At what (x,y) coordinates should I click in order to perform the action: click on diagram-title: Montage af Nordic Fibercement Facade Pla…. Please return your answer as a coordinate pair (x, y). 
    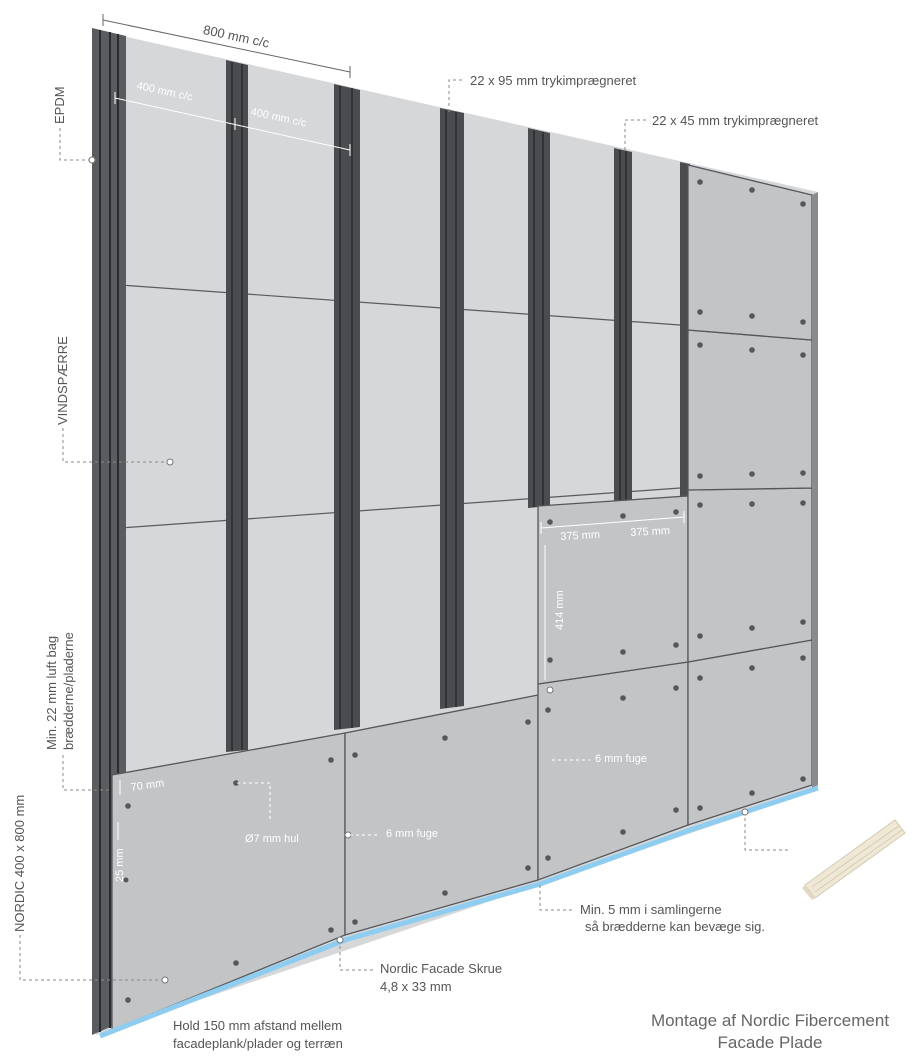
    Looking at the image, I should click on (770, 1032).